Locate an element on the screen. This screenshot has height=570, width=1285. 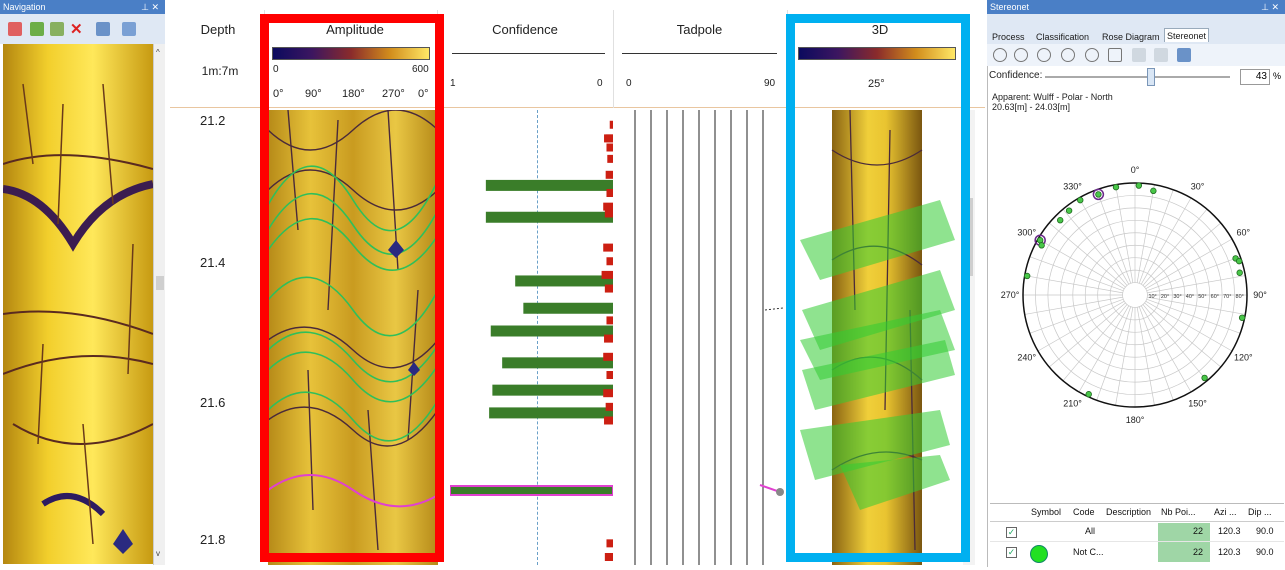
stereonet-info-line1: Apparent: Wulff - Polar - North is located at coordinates (1052, 97).